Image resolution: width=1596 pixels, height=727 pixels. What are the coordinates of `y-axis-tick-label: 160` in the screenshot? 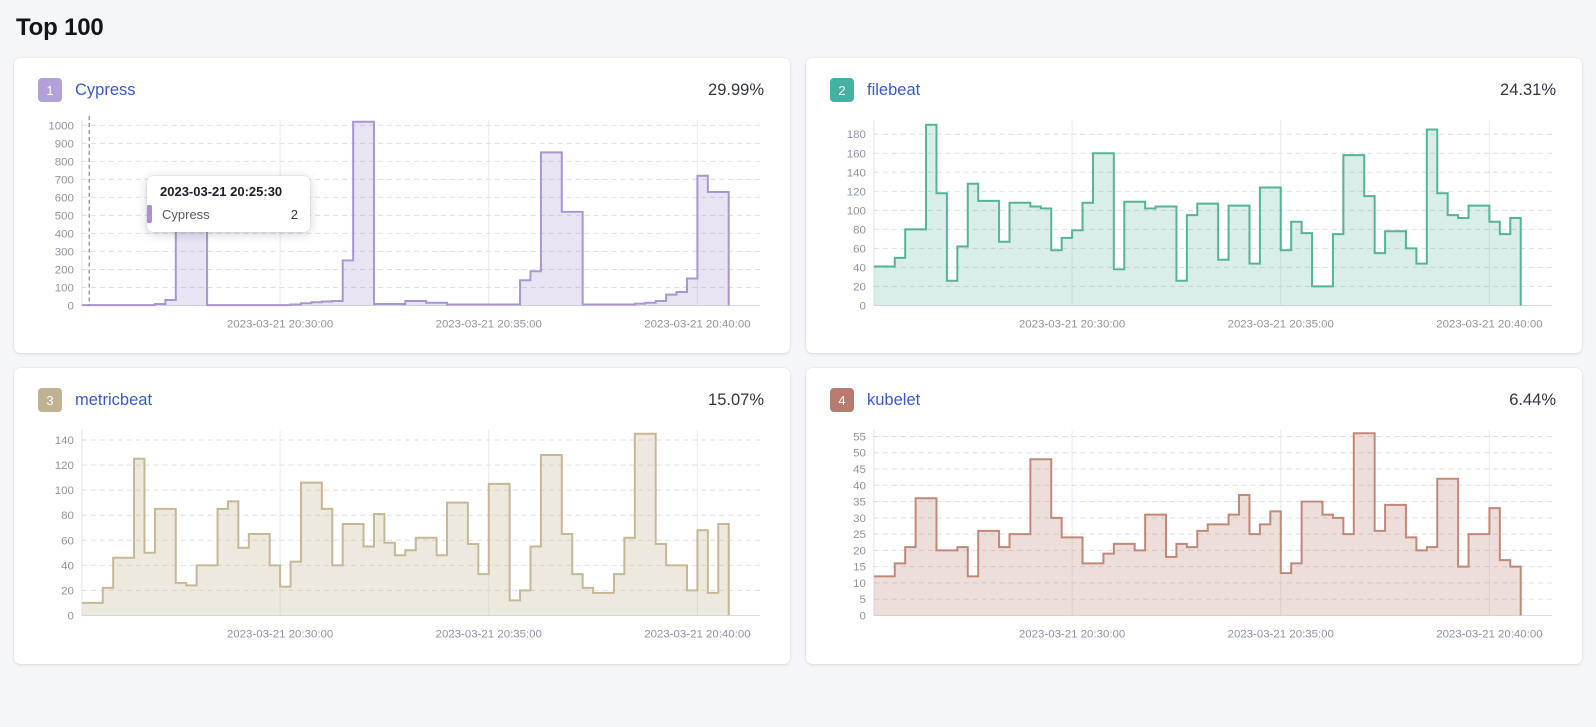 It's located at (856, 154).